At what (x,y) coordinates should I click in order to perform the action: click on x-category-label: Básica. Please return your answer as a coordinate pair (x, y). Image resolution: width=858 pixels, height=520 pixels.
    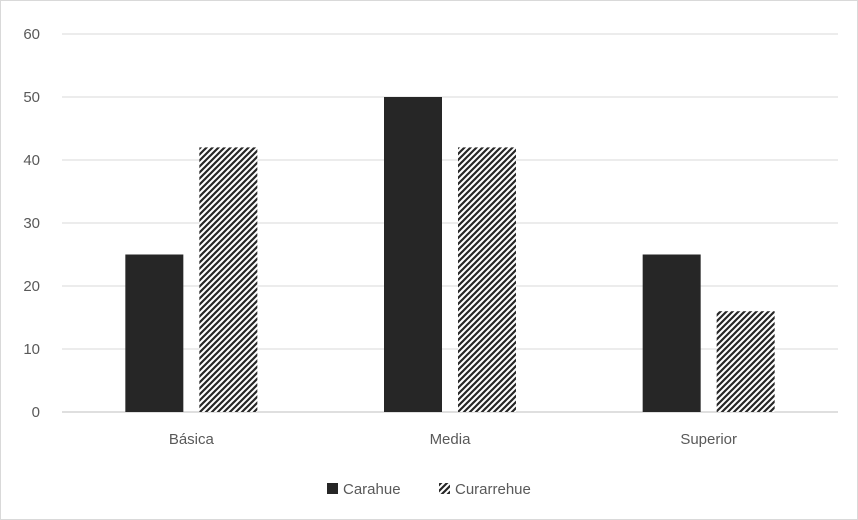
    Looking at the image, I should click on (192, 439).